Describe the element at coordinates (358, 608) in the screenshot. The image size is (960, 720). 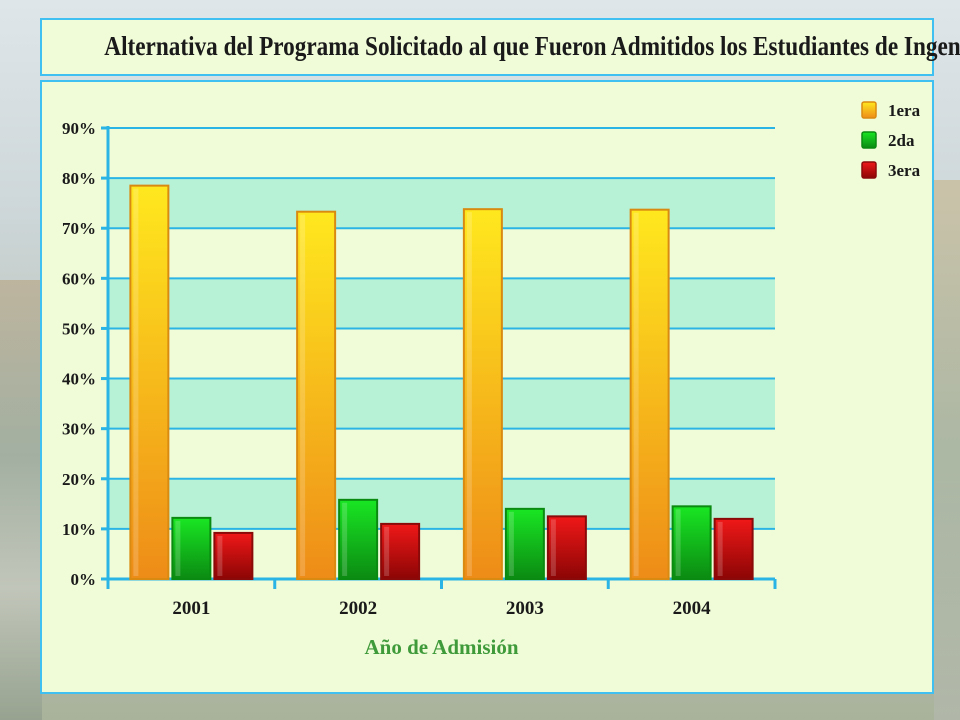
I see `x-tick-label: 2002` at that location.